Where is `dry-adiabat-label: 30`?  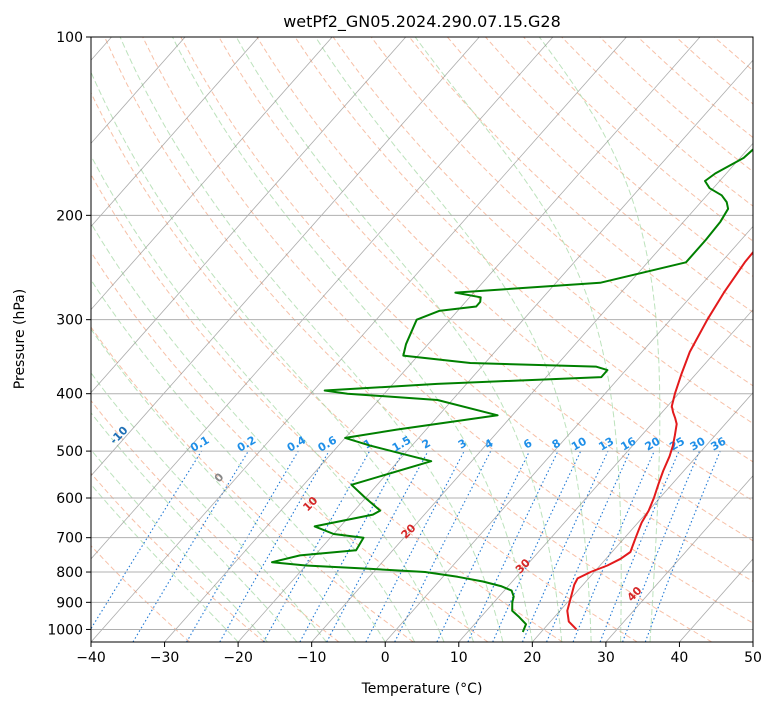
dry-adiabat-label: 30 is located at coordinates (523, 566).